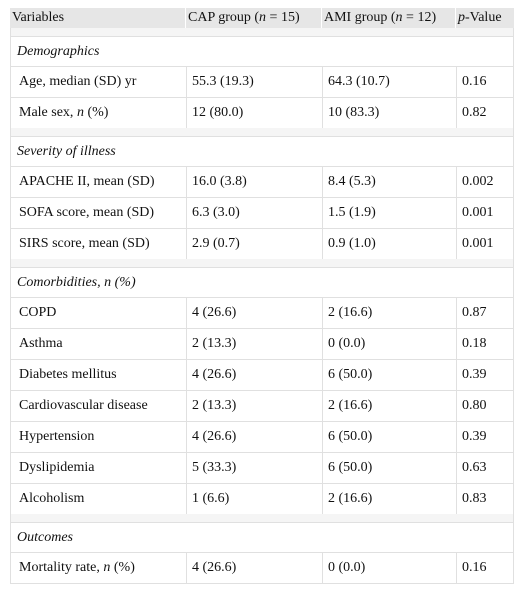 Image resolution: width=524 pixels, height=595 pixels. I want to click on section-title: Severity of illness, so click(262, 151).